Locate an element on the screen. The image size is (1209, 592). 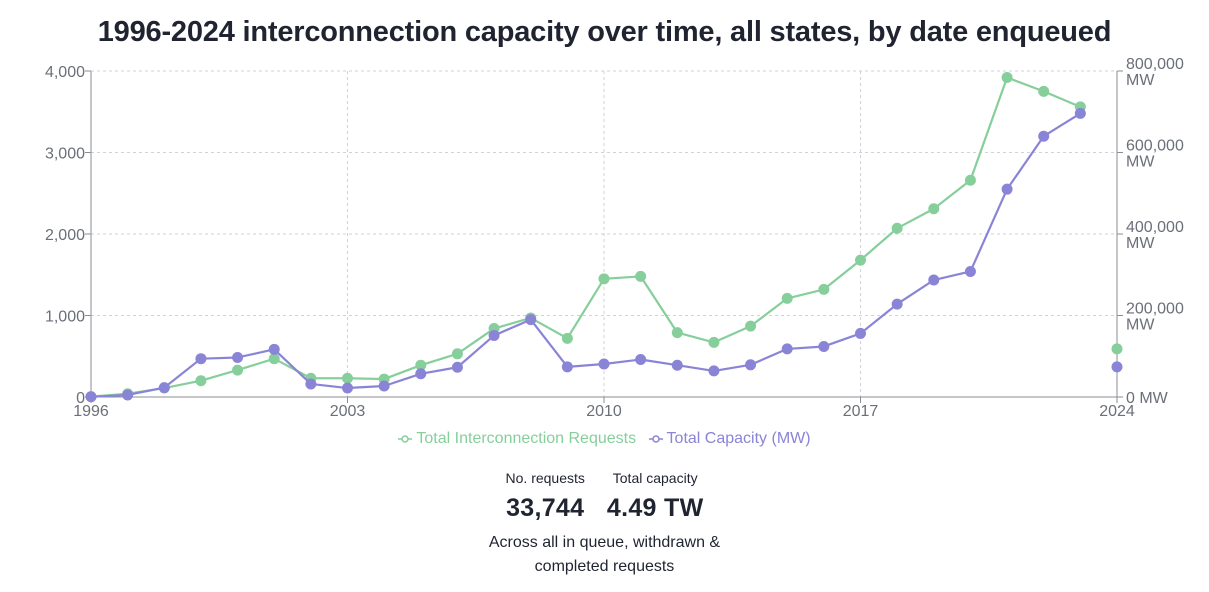
legend-item-requests: Total Interconnection Requests is located at coordinates (517, 439).